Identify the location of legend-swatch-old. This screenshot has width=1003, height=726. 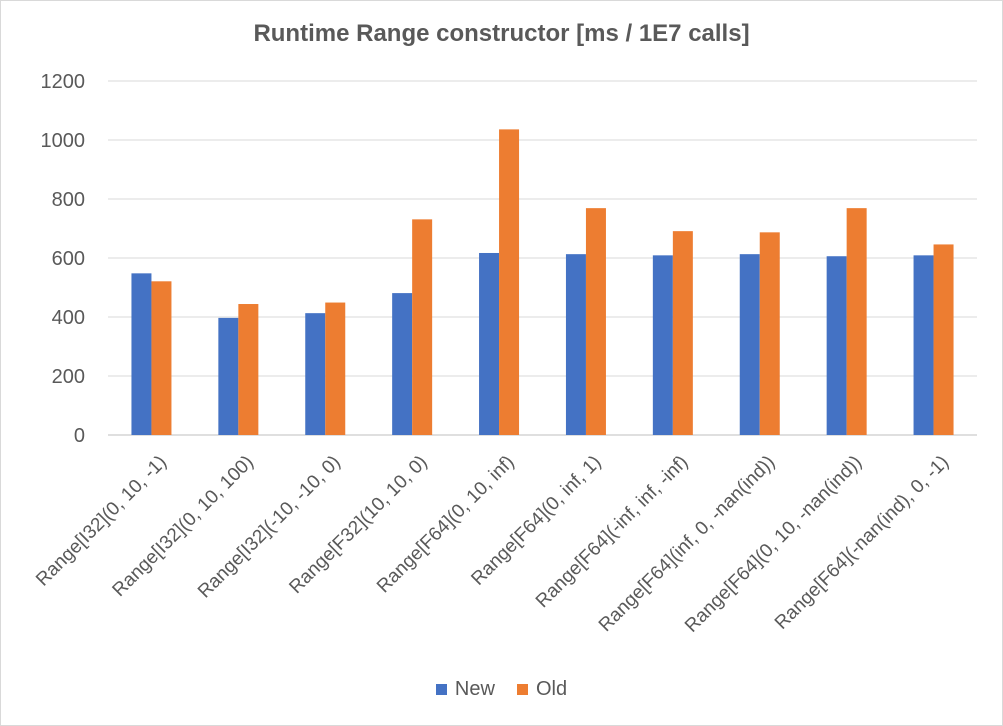
(522, 689).